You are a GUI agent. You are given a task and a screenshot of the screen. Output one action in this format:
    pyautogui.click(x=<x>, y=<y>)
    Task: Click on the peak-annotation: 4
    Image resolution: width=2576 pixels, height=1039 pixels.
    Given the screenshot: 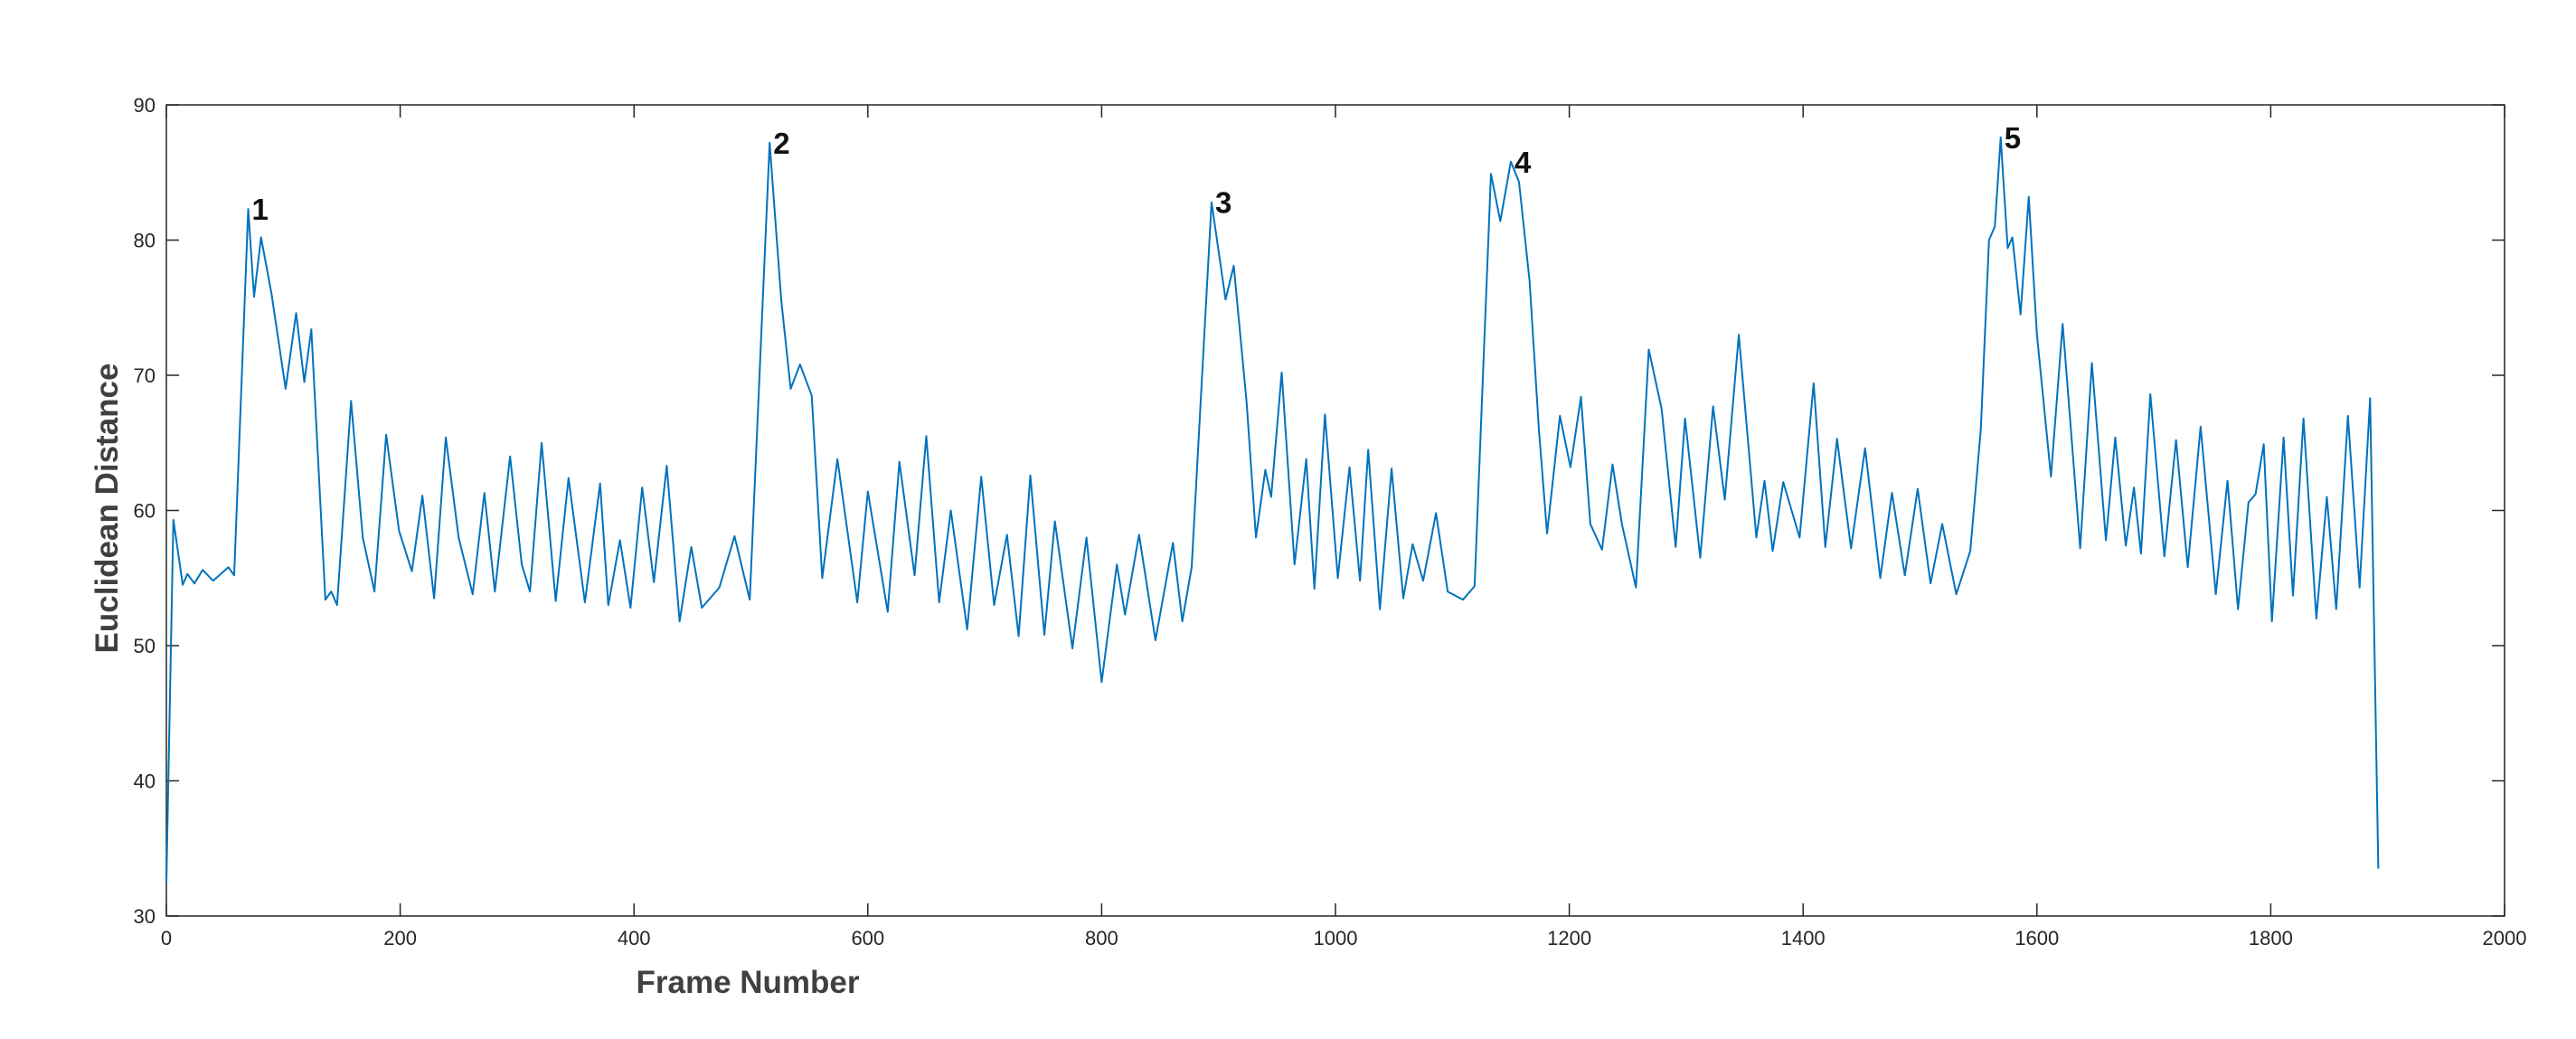 What is the action you would take?
    pyautogui.click(x=1523, y=163)
    